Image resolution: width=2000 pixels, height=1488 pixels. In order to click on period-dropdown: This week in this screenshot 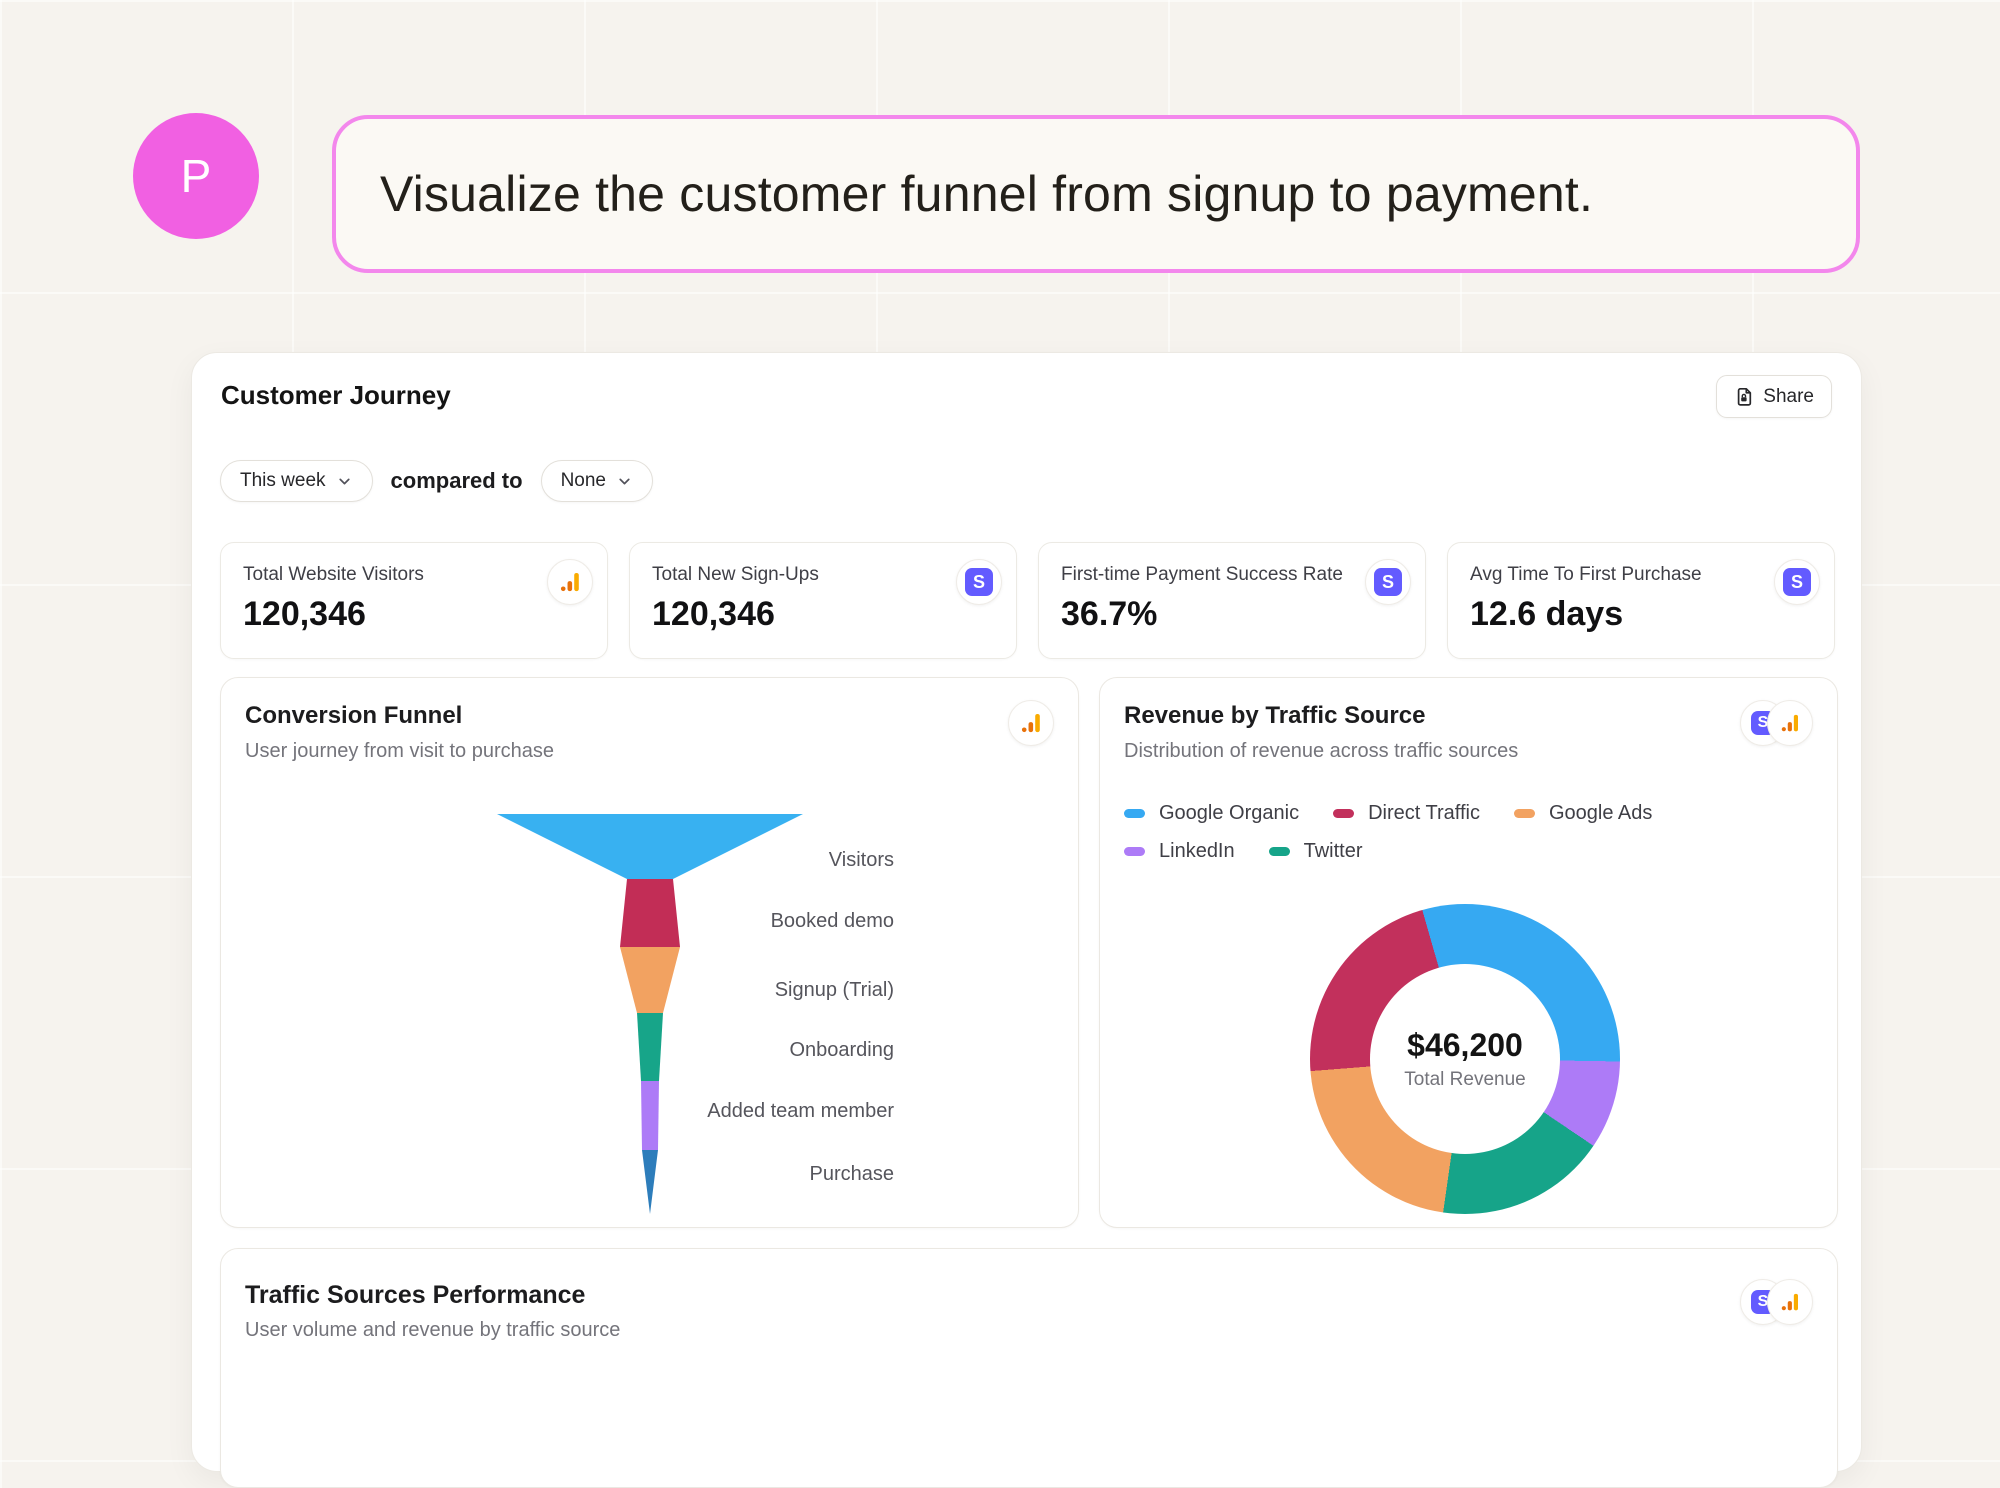, I will do `click(296, 481)`.